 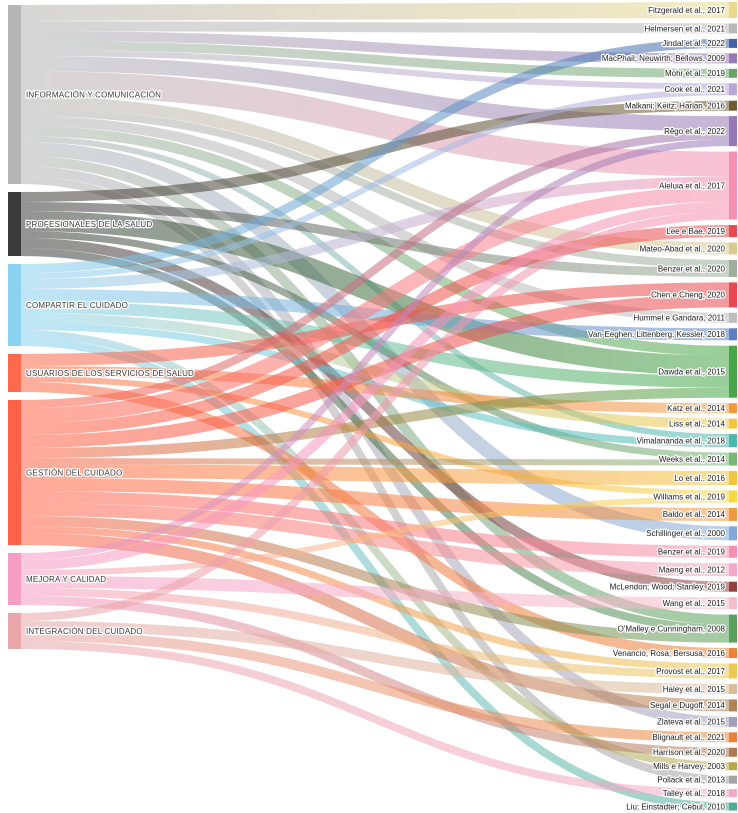 What do you see at coordinates (14, 472) in the screenshot?
I see `left-node-gest` at bounding box center [14, 472].